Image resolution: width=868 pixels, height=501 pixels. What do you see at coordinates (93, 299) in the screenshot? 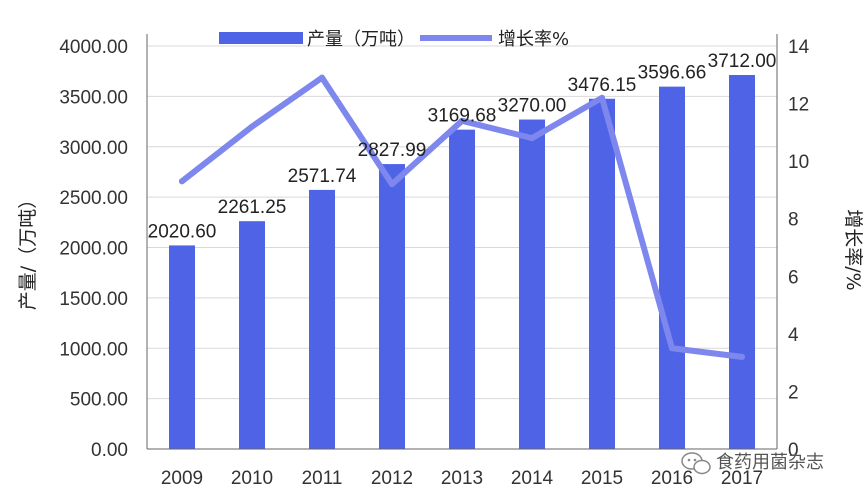
I see `y-tick-label: 1500.00` at bounding box center [93, 299].